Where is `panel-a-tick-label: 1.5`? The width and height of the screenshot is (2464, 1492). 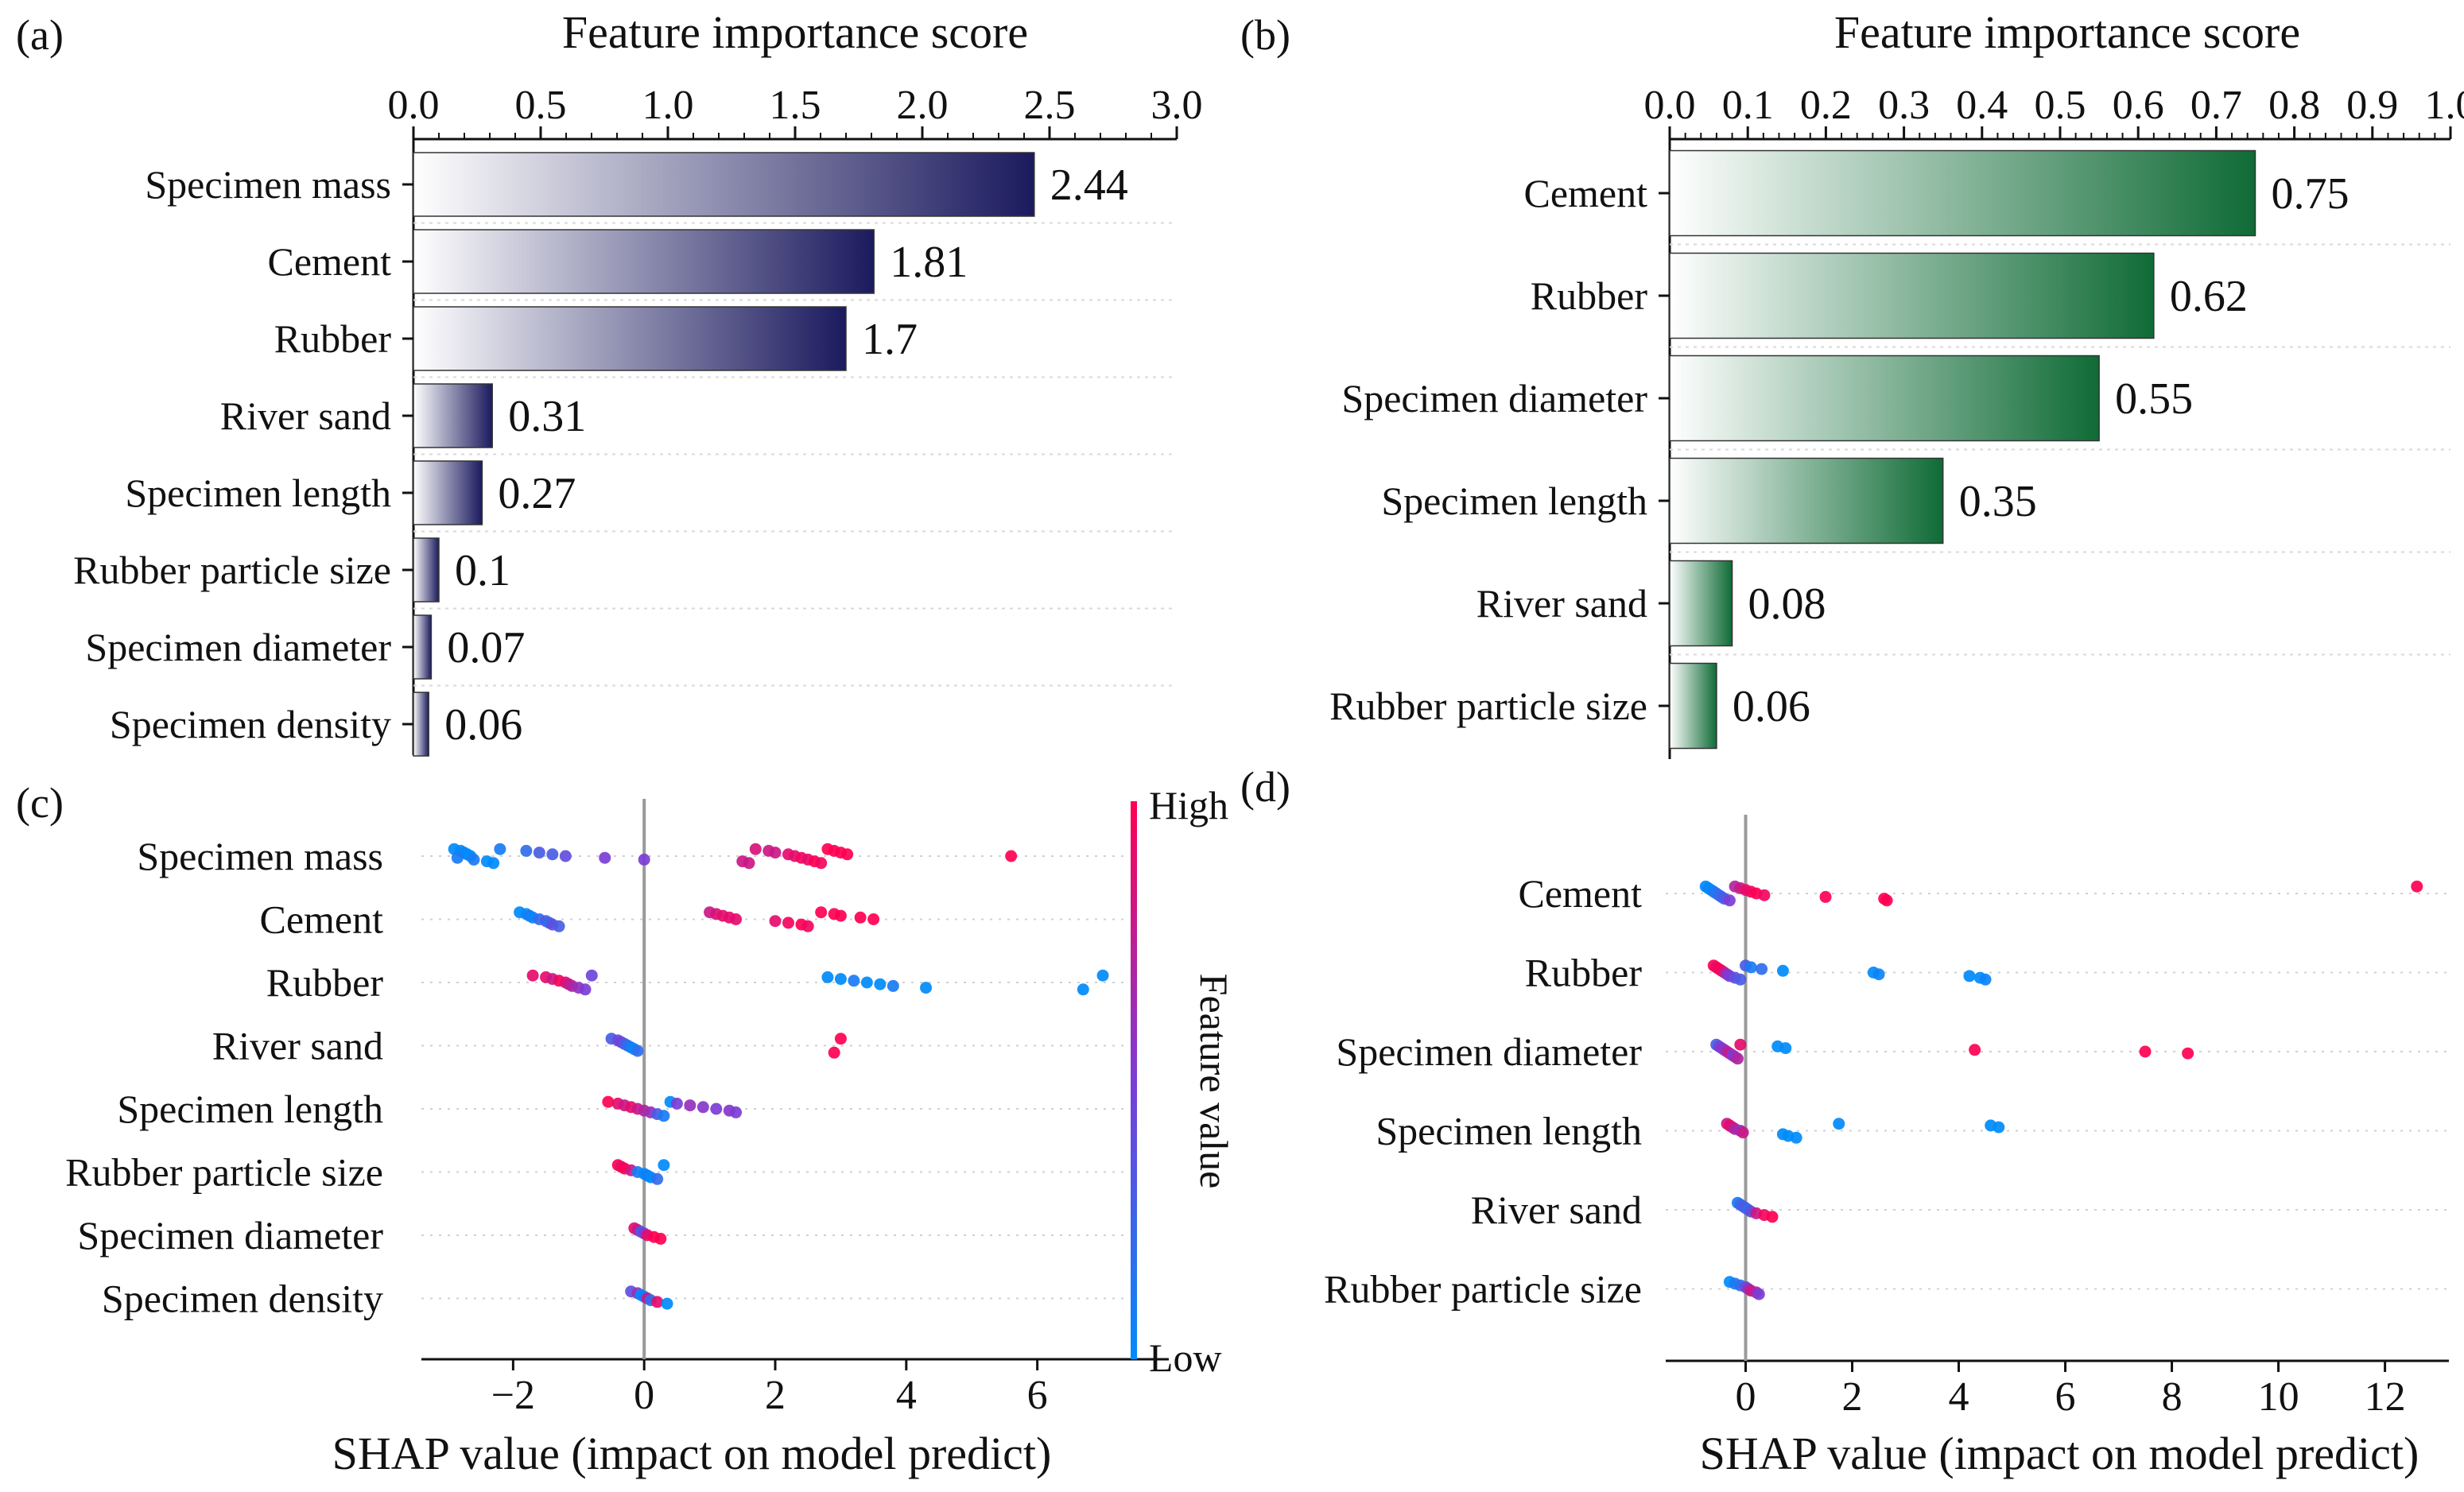
panel-a-tick-label: 1.5 is located at coordinates (795, 105).